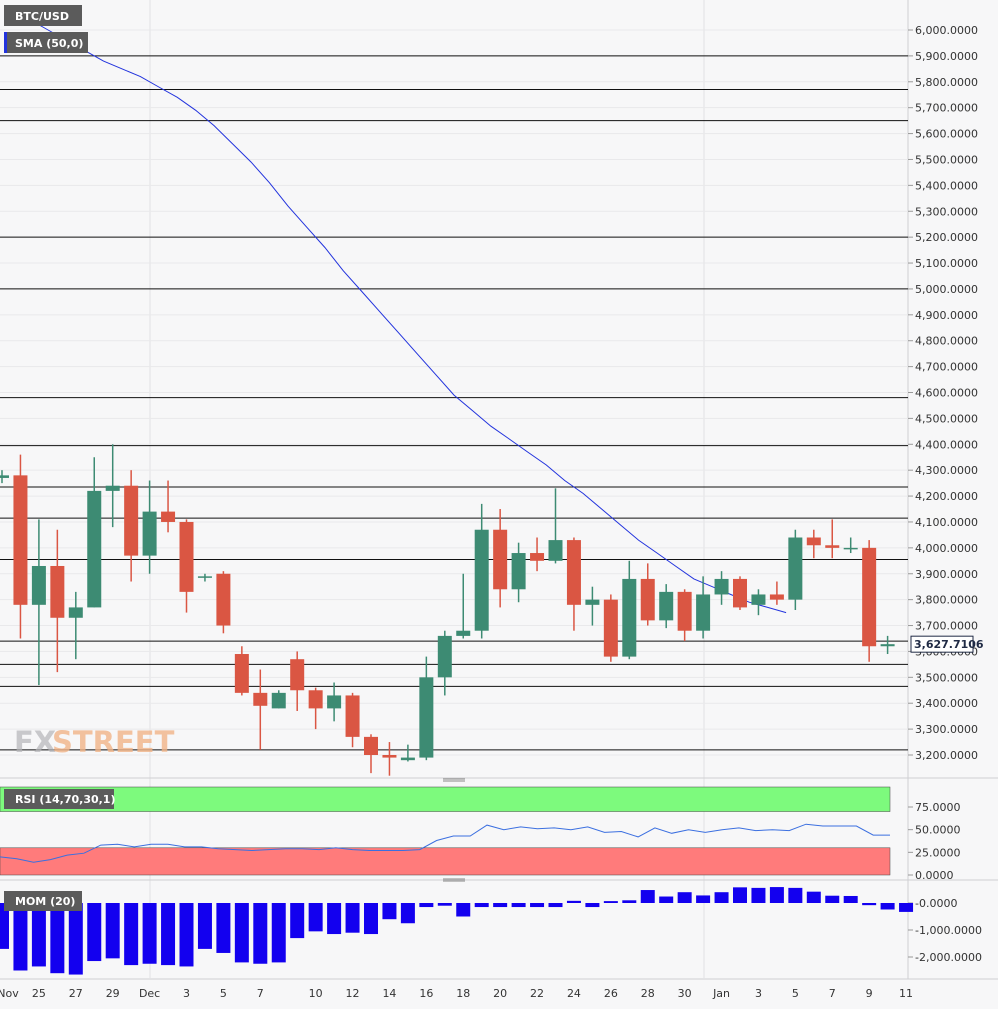  Describe the element at coordinates (946, 263) in the screenshot. I see `price-tick-label: 5,100.0000` at that location.